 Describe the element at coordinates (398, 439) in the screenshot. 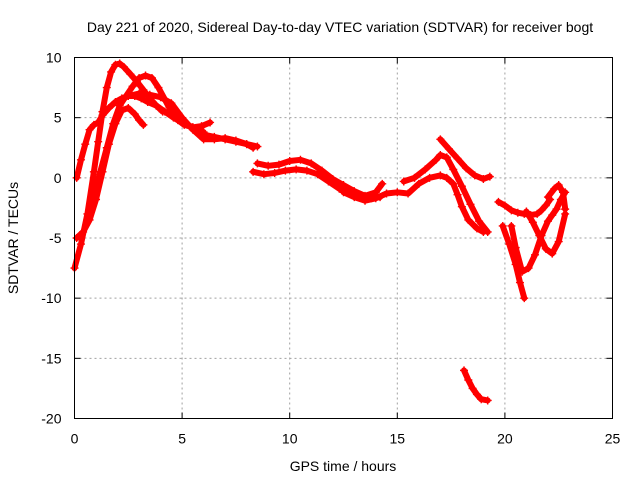

I see `x-tick-label: 15` at that location.